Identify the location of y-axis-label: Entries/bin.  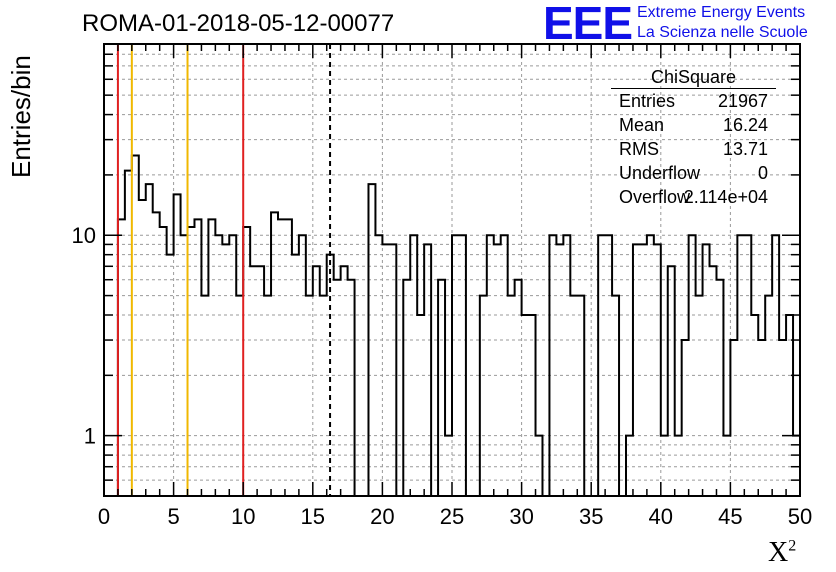
(21, 116).